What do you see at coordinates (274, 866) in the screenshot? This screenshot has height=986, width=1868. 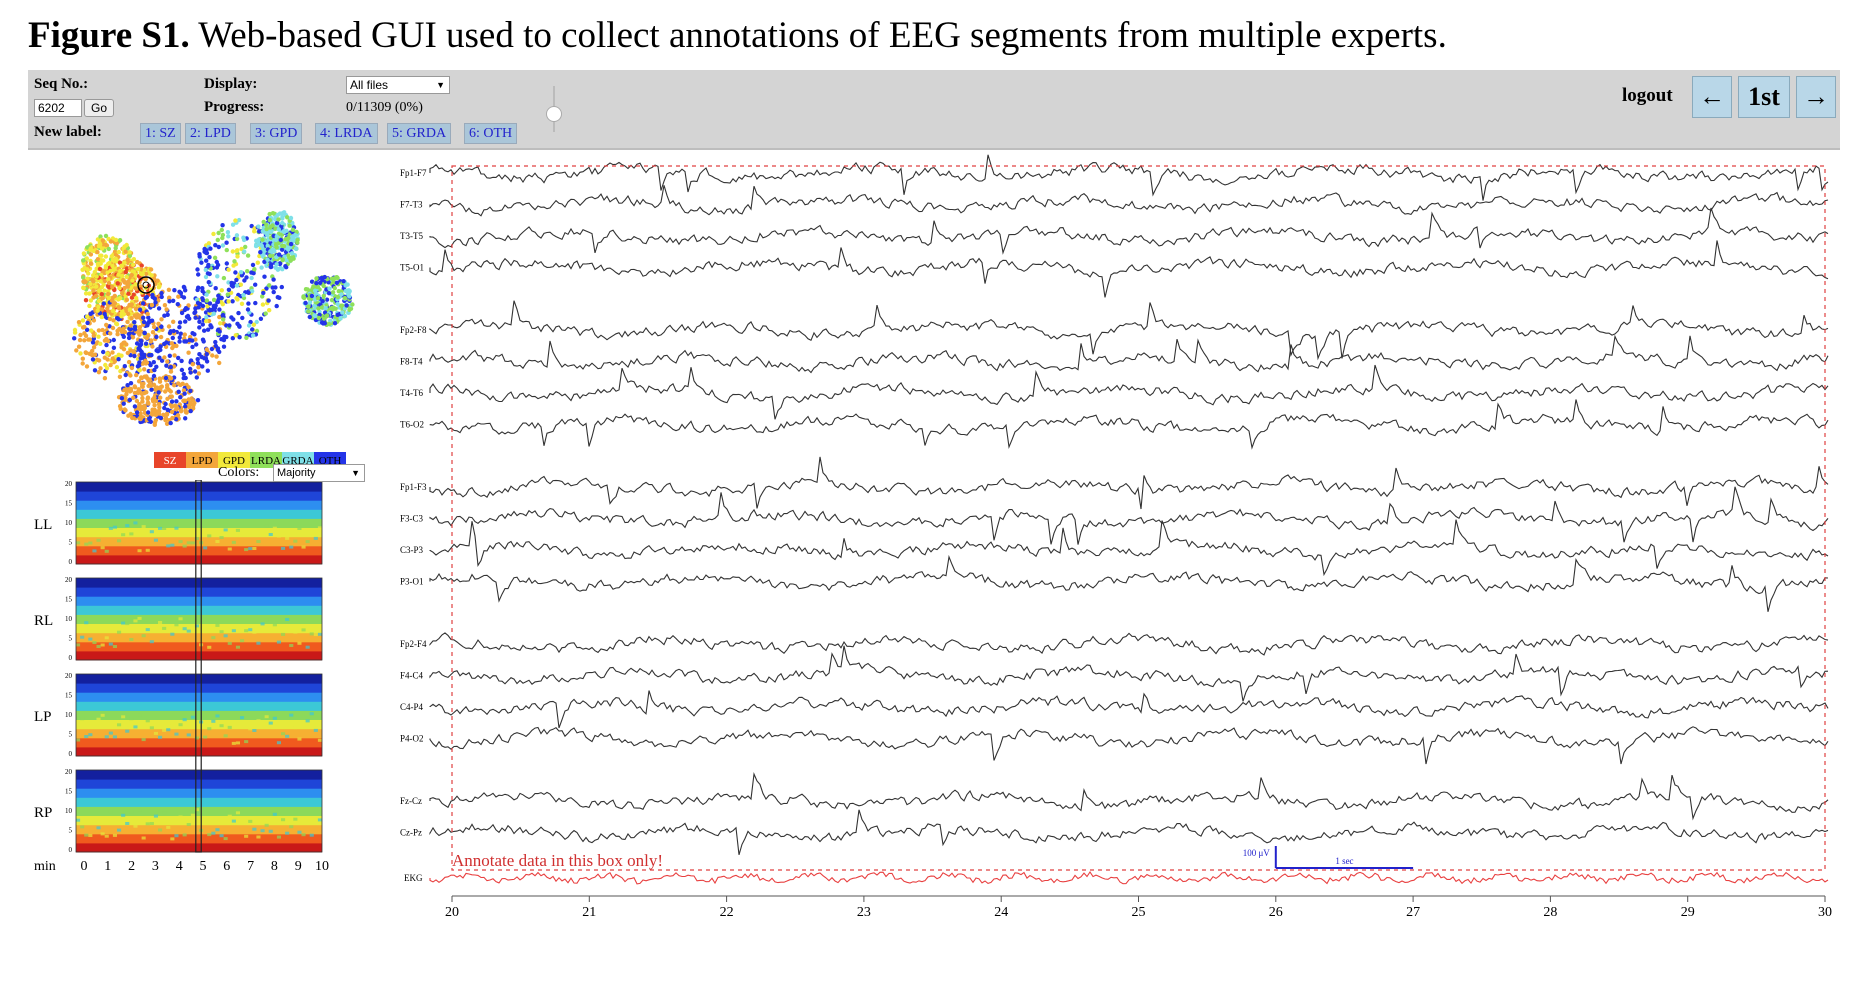 I see `spectrogram-xtick: 8` at bounding box center [274, 866].